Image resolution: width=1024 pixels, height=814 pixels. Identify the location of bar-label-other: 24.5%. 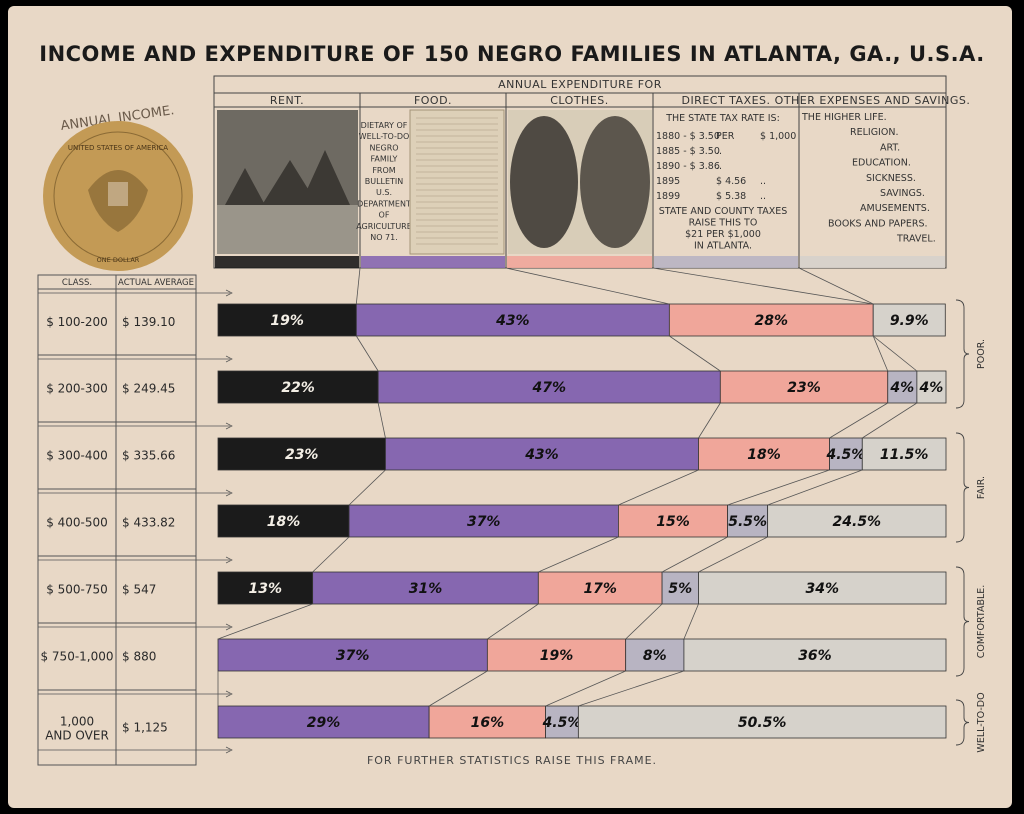
(857, 522).